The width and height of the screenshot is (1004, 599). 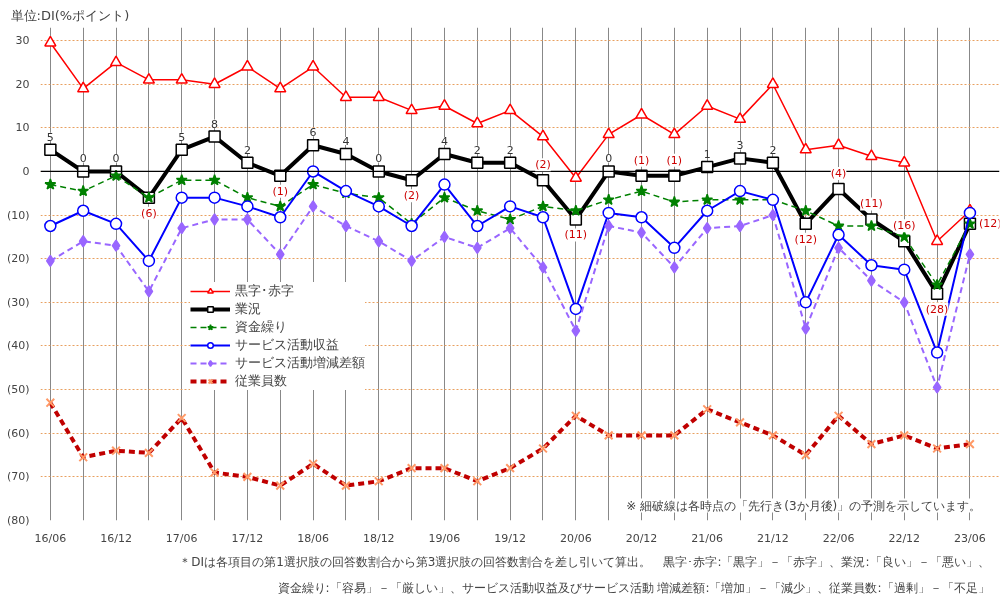 I want to click on x-tick-label: 20/06, so click(x=575, y=538).